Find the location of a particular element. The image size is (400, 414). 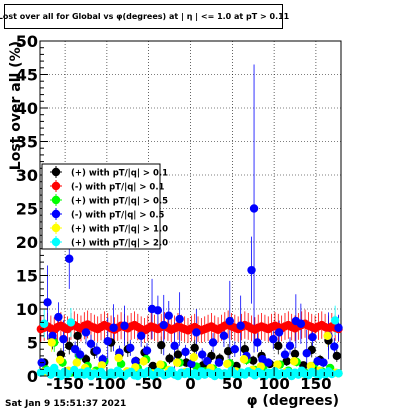

legend-box is located at coordinates (101, 206).